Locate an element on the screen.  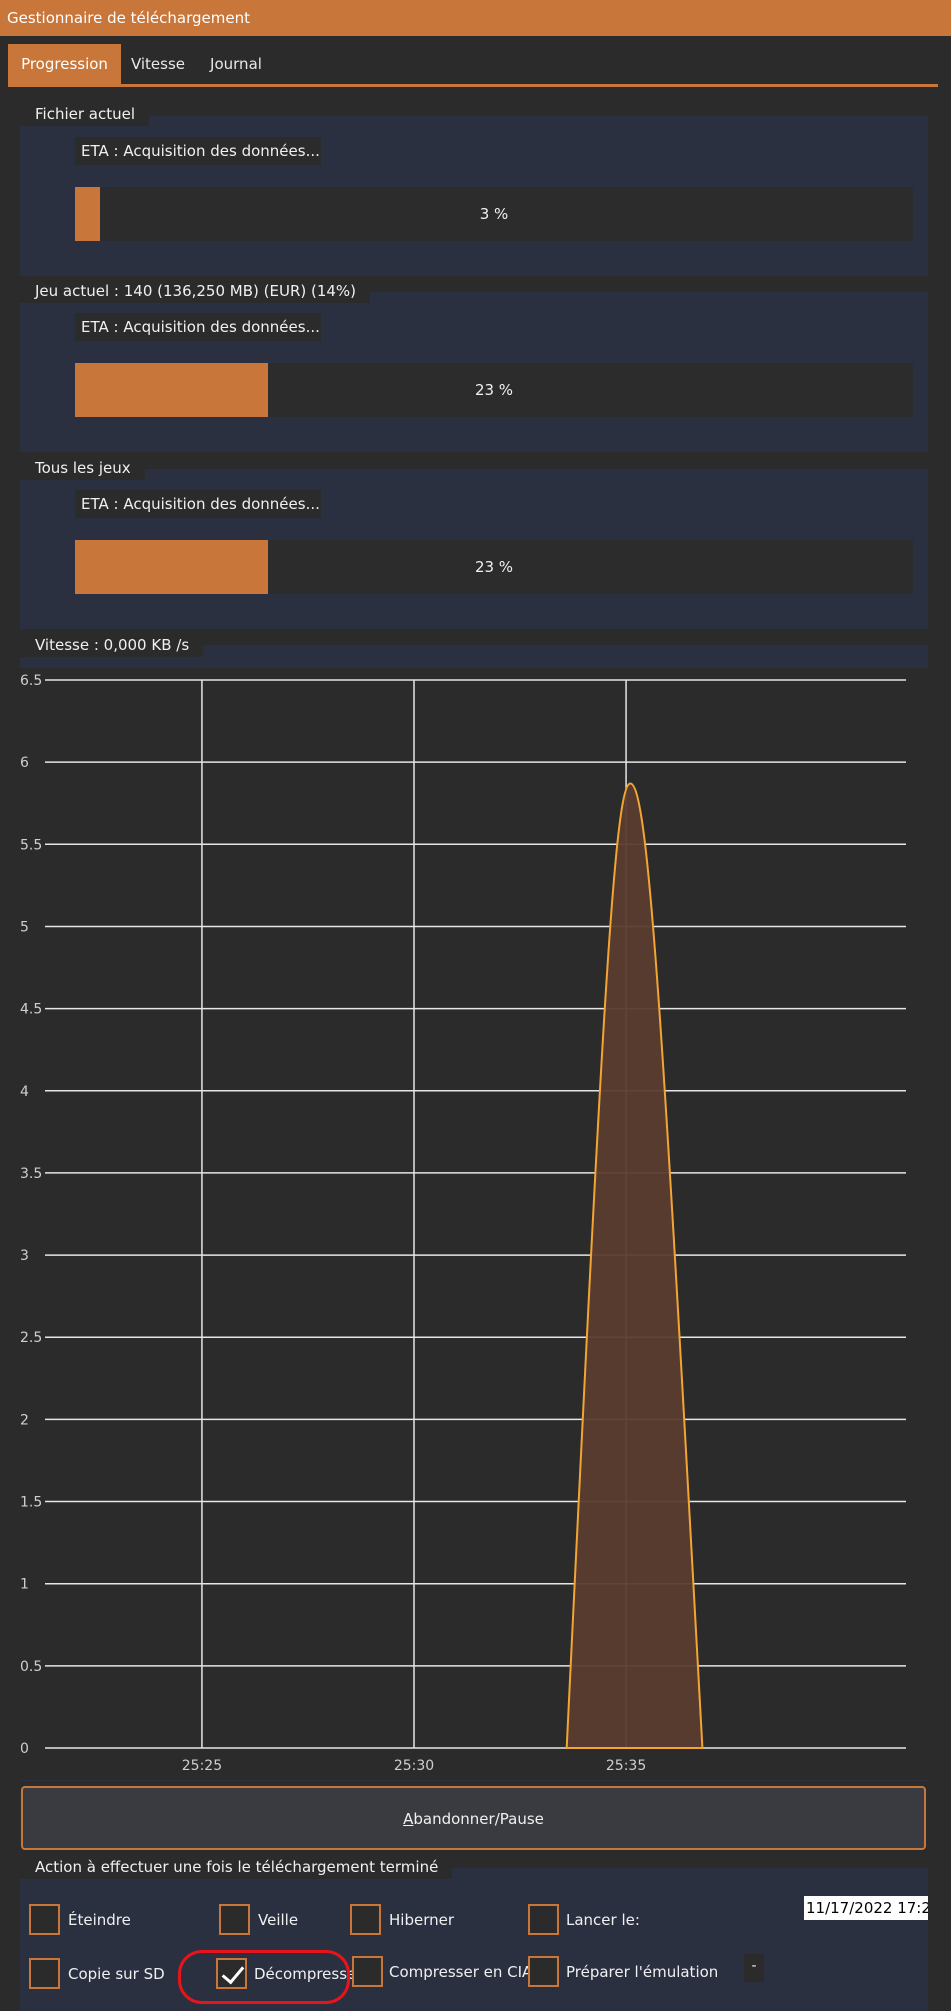
current-file-group: ETA : Acquisition des données... 3 % is located at coordinates (474, 196).